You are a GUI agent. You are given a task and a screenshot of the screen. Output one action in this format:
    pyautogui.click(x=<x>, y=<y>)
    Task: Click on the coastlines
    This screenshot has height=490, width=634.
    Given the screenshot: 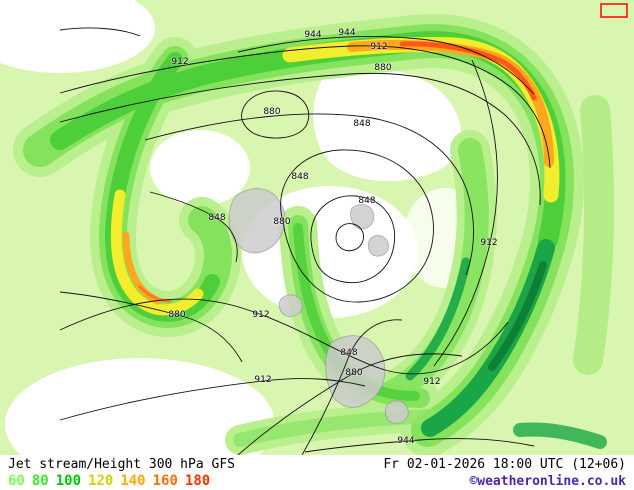 What is the action you would take?
    pyautogui.click(x=318, y=306)
    